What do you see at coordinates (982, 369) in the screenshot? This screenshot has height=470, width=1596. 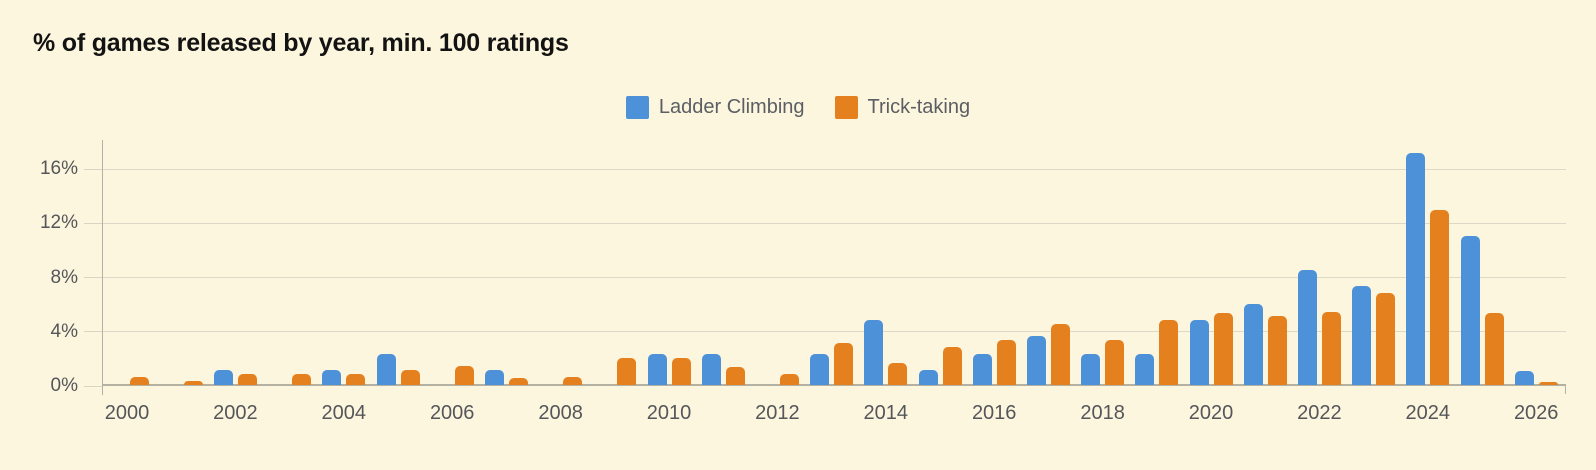 I see `bar-ladder-climbing-2016` at bounding box center [982, 369].